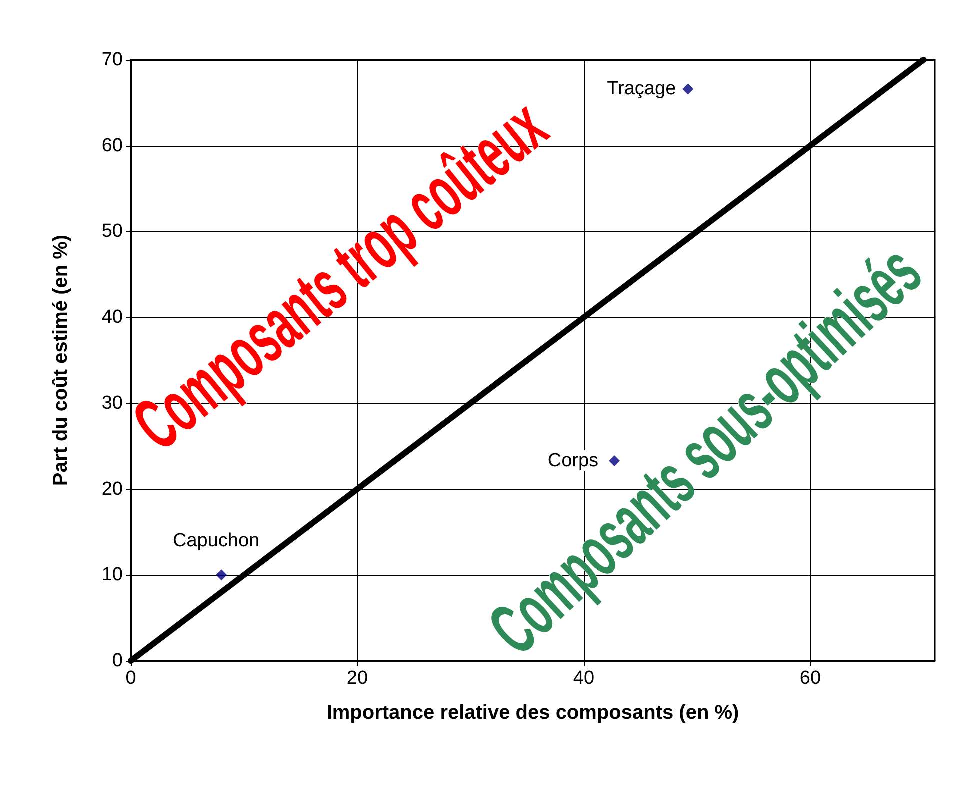 The image size is (959, 787). What do you see at coordinates (112, 60) in the screenshot?
I see `y-tick-label: 70` at bounding box center [112, 60].